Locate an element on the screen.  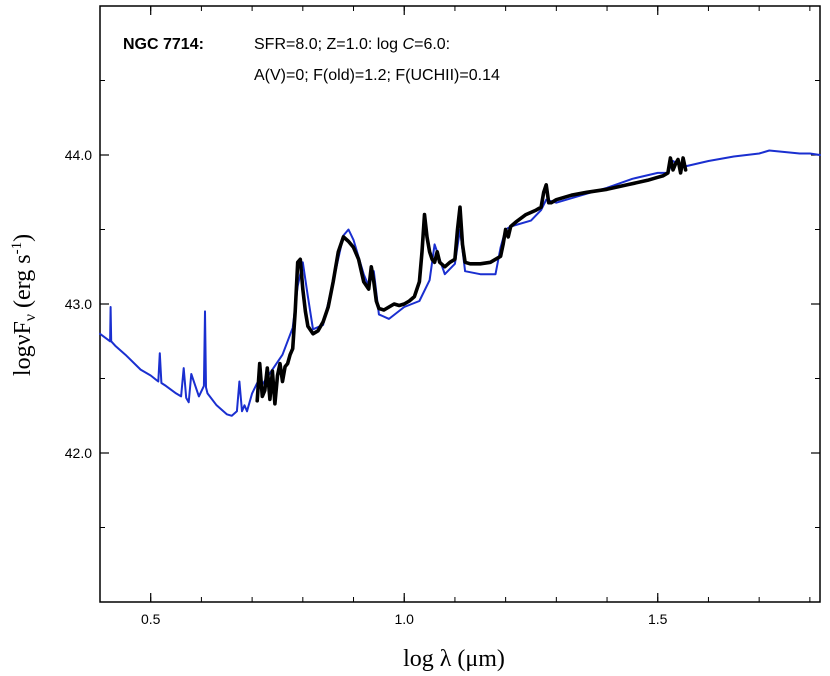
annotation-line-1-a: SFR=8.0; Z=1.0: log is located at coordinates (328, 44).